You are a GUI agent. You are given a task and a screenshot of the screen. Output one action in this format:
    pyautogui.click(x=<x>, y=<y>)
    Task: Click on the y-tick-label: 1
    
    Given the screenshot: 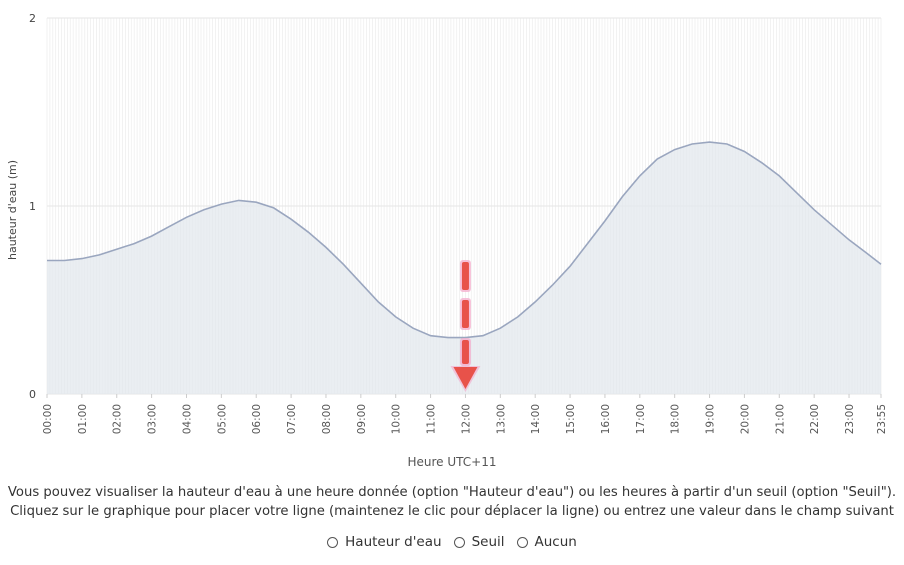 What is the action you would take?
    pyautogui.click(x=32, y=206)
    